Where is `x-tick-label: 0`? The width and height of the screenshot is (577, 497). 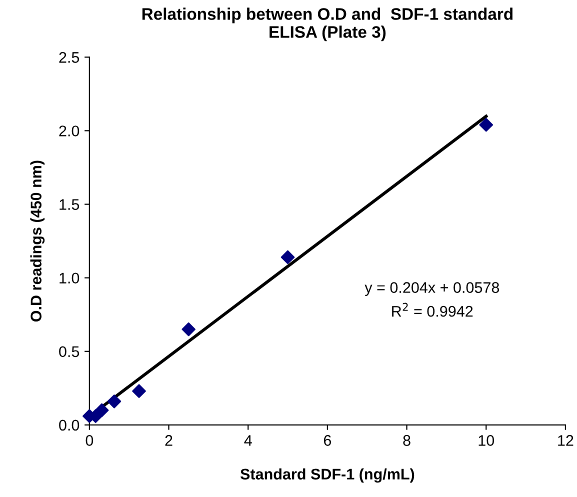
x-tick-label: 0 is located at coordinates (90, 440).